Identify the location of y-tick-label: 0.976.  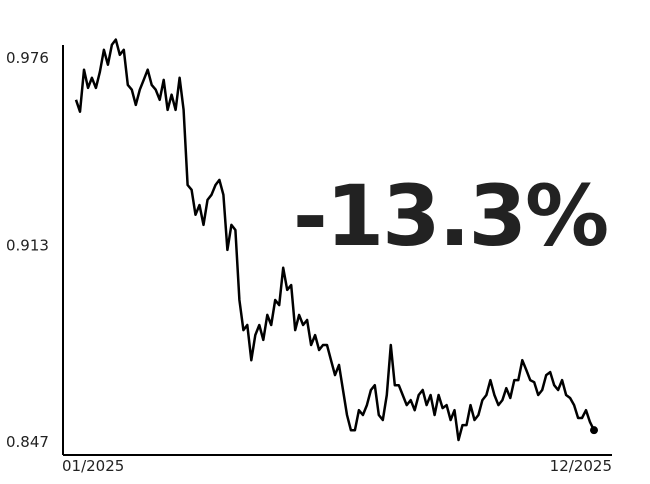
(27, 58).